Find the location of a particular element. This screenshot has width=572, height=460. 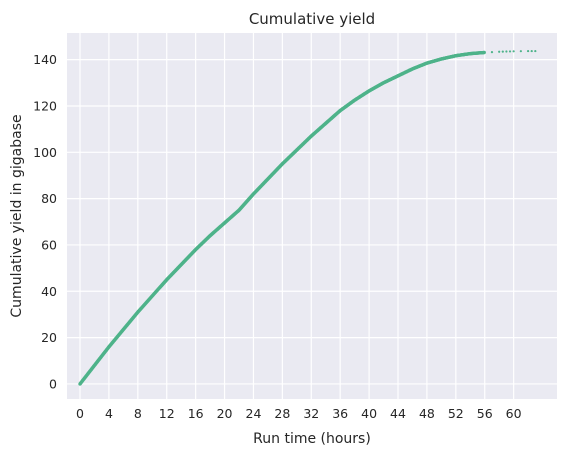

x-tick-label: 48 is located at coordinates (427, 413).